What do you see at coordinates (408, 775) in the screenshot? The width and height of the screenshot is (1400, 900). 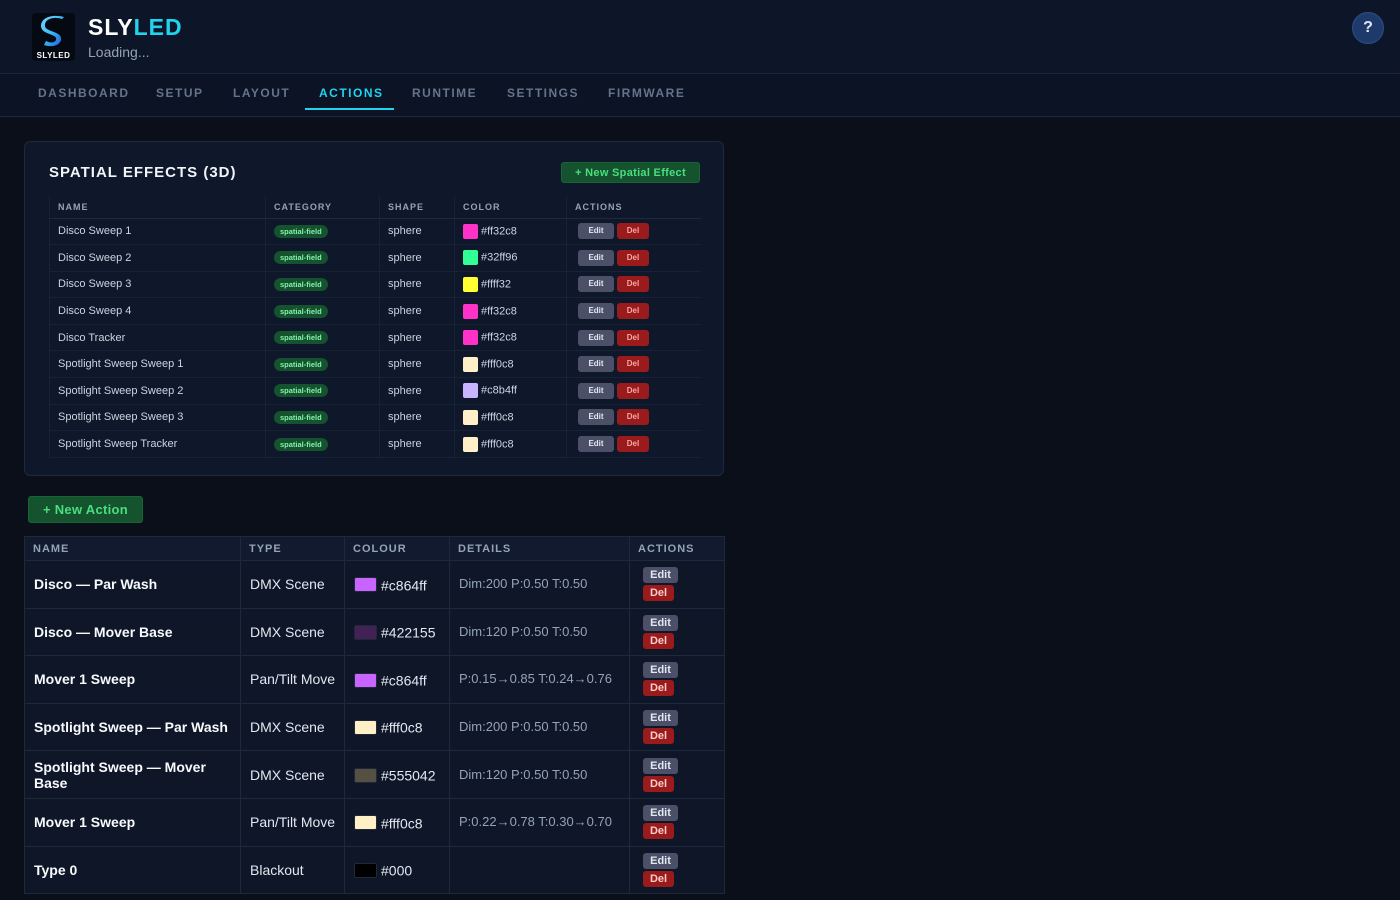 I see `colour-hex: #555042` at bounding box center [408, 775].